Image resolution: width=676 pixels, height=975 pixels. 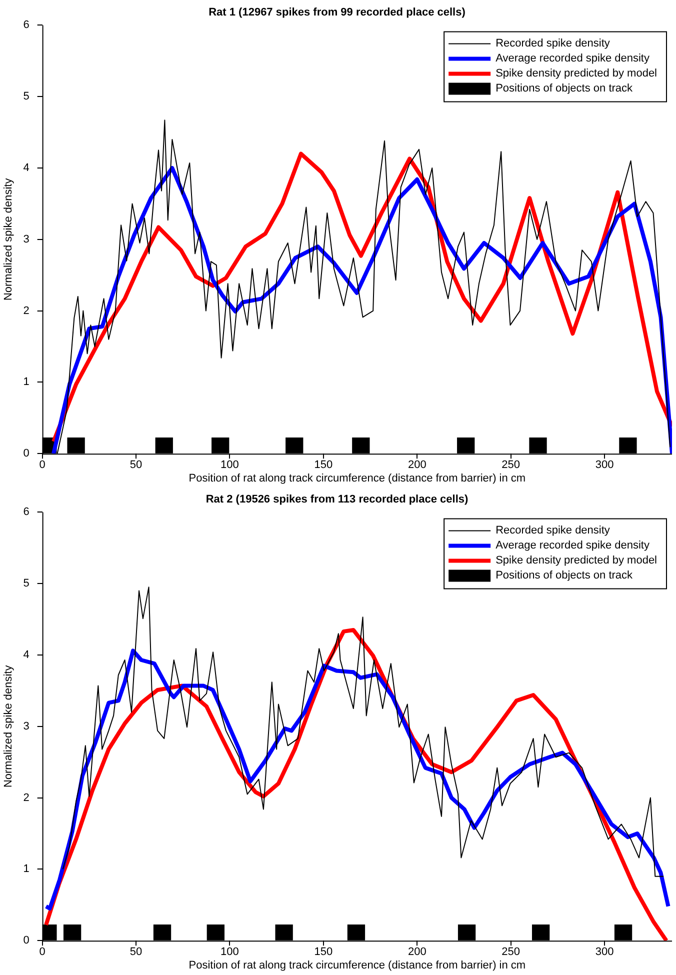 I want to click on chart-title: Rat 1 (12967 spikes from 99 recorded place cells), so click(x=337, y=12).